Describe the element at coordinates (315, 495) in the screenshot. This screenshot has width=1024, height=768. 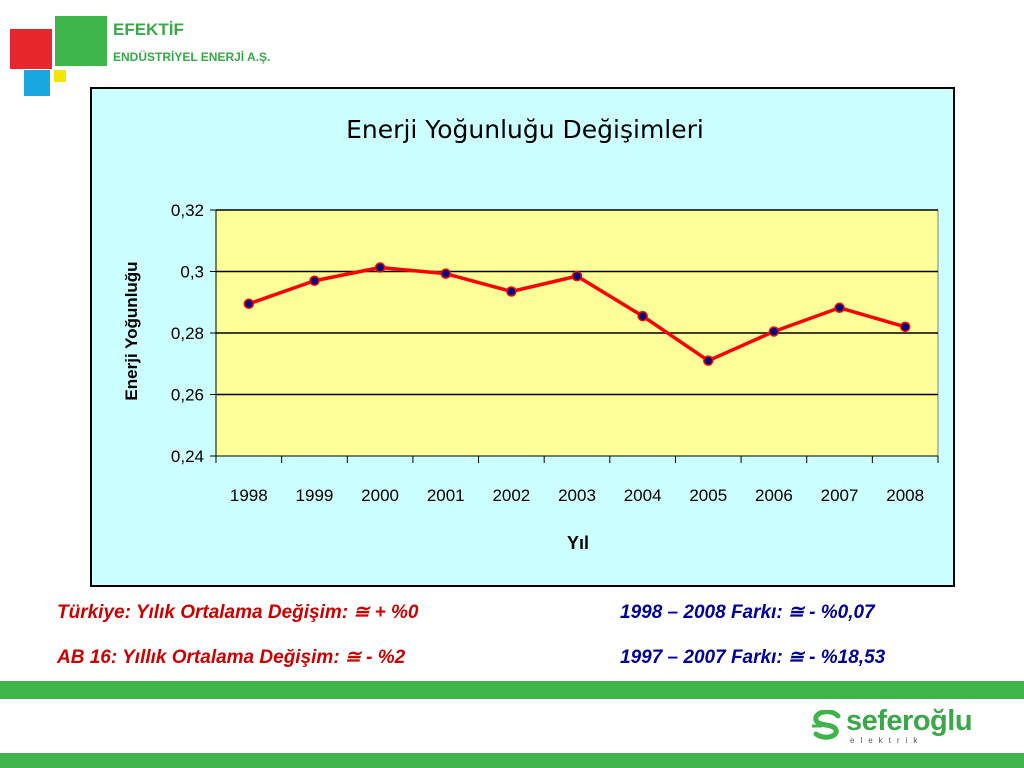
I see `x-tick-label: 1999` at that location.